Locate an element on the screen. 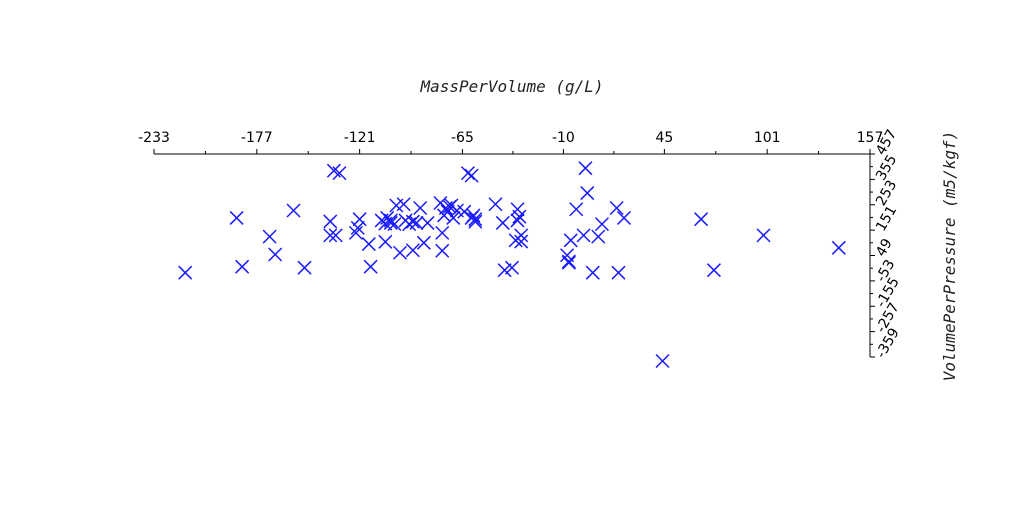 Image resolution: width=1024 pixels, height=512 pixels. x-axis-title: MassPerVolume (g/L) is located at coordinates (511, 86).